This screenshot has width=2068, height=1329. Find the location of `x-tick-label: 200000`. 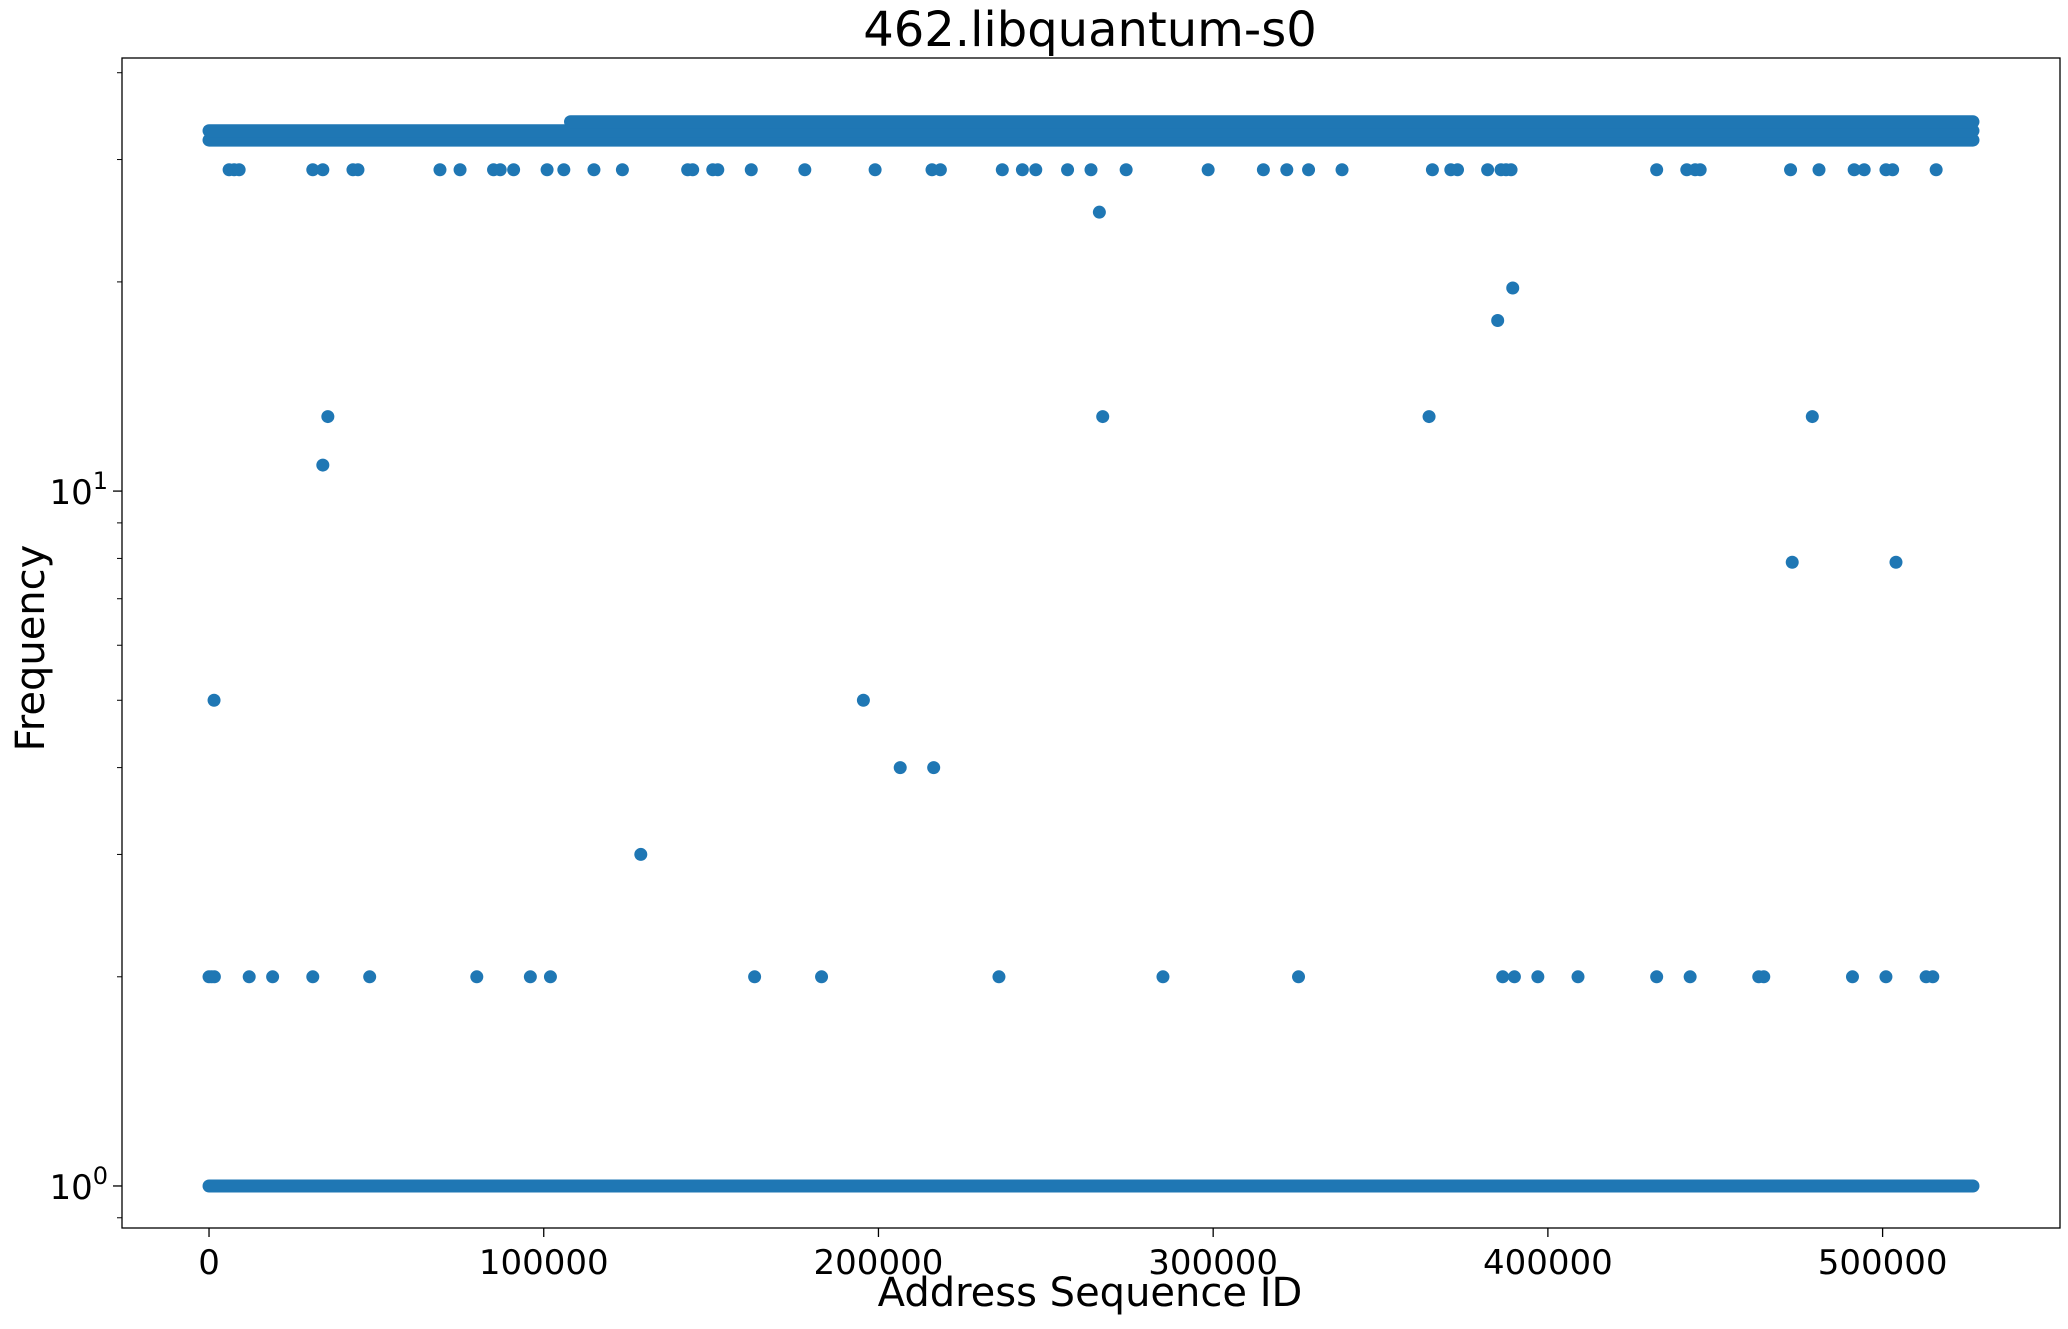

x-tick-label: 200000 is located at coordinates (879, 1263).